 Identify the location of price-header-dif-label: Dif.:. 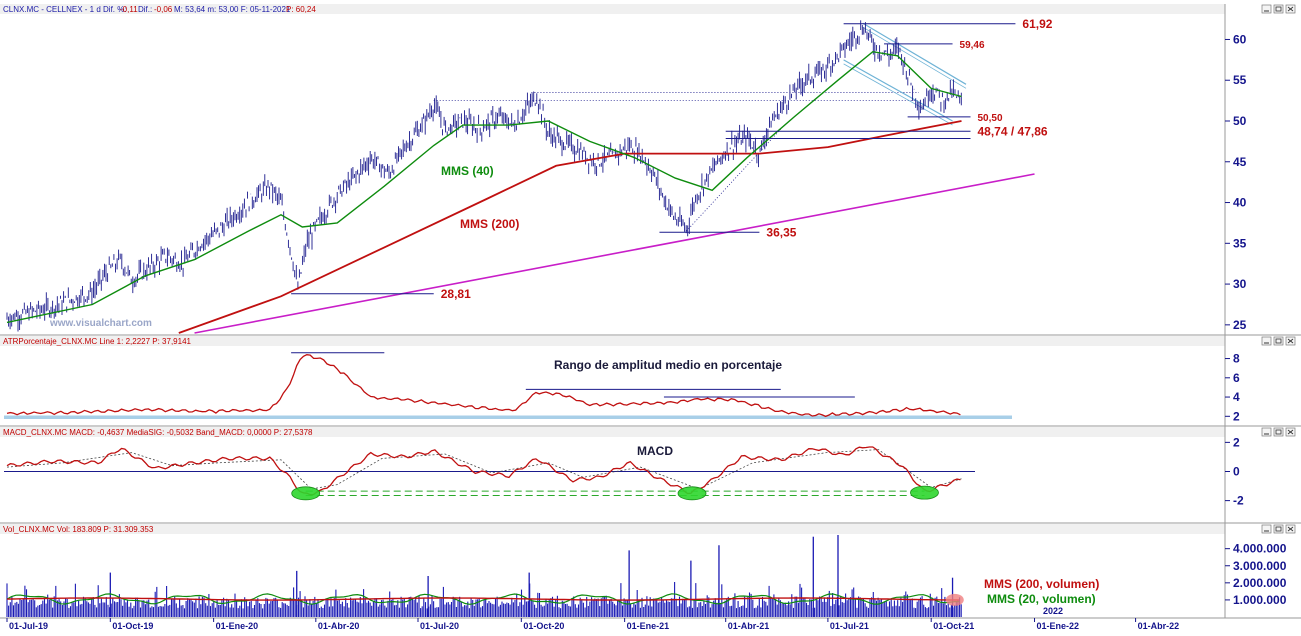
(145, 9).